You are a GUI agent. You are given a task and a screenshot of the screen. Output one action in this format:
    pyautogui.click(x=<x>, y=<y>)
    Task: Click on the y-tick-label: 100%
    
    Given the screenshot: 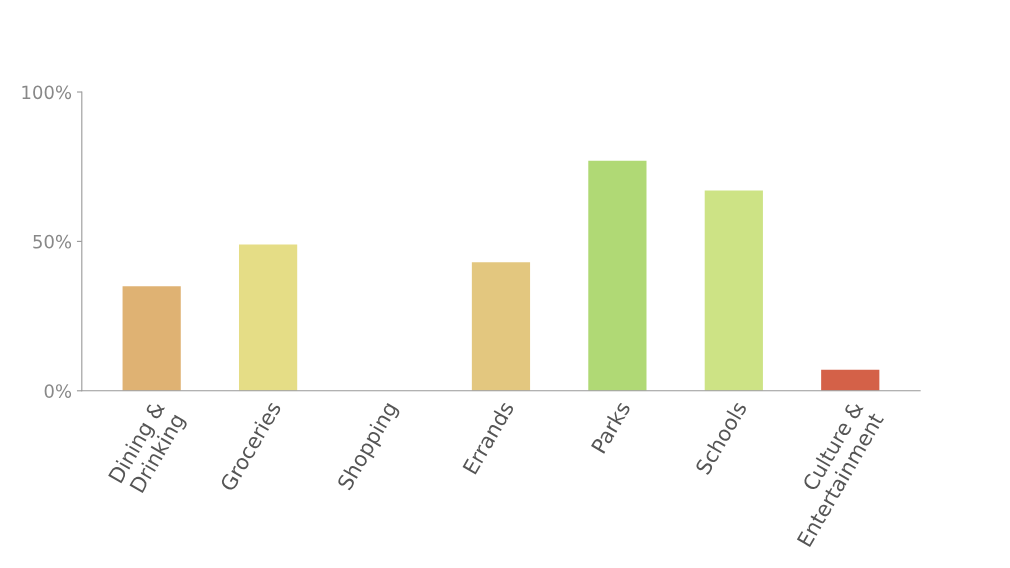 What is the action you would take?
    pyautogui.click(x=47, y=92)
    